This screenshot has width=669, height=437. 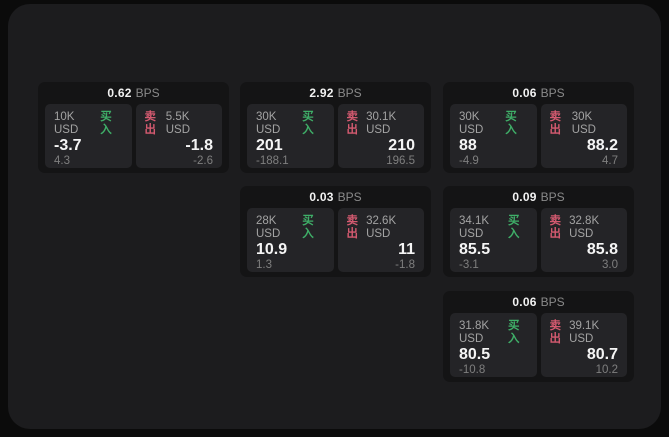 I want to click on bps-value: 0.03, so click(x=321, y=197).